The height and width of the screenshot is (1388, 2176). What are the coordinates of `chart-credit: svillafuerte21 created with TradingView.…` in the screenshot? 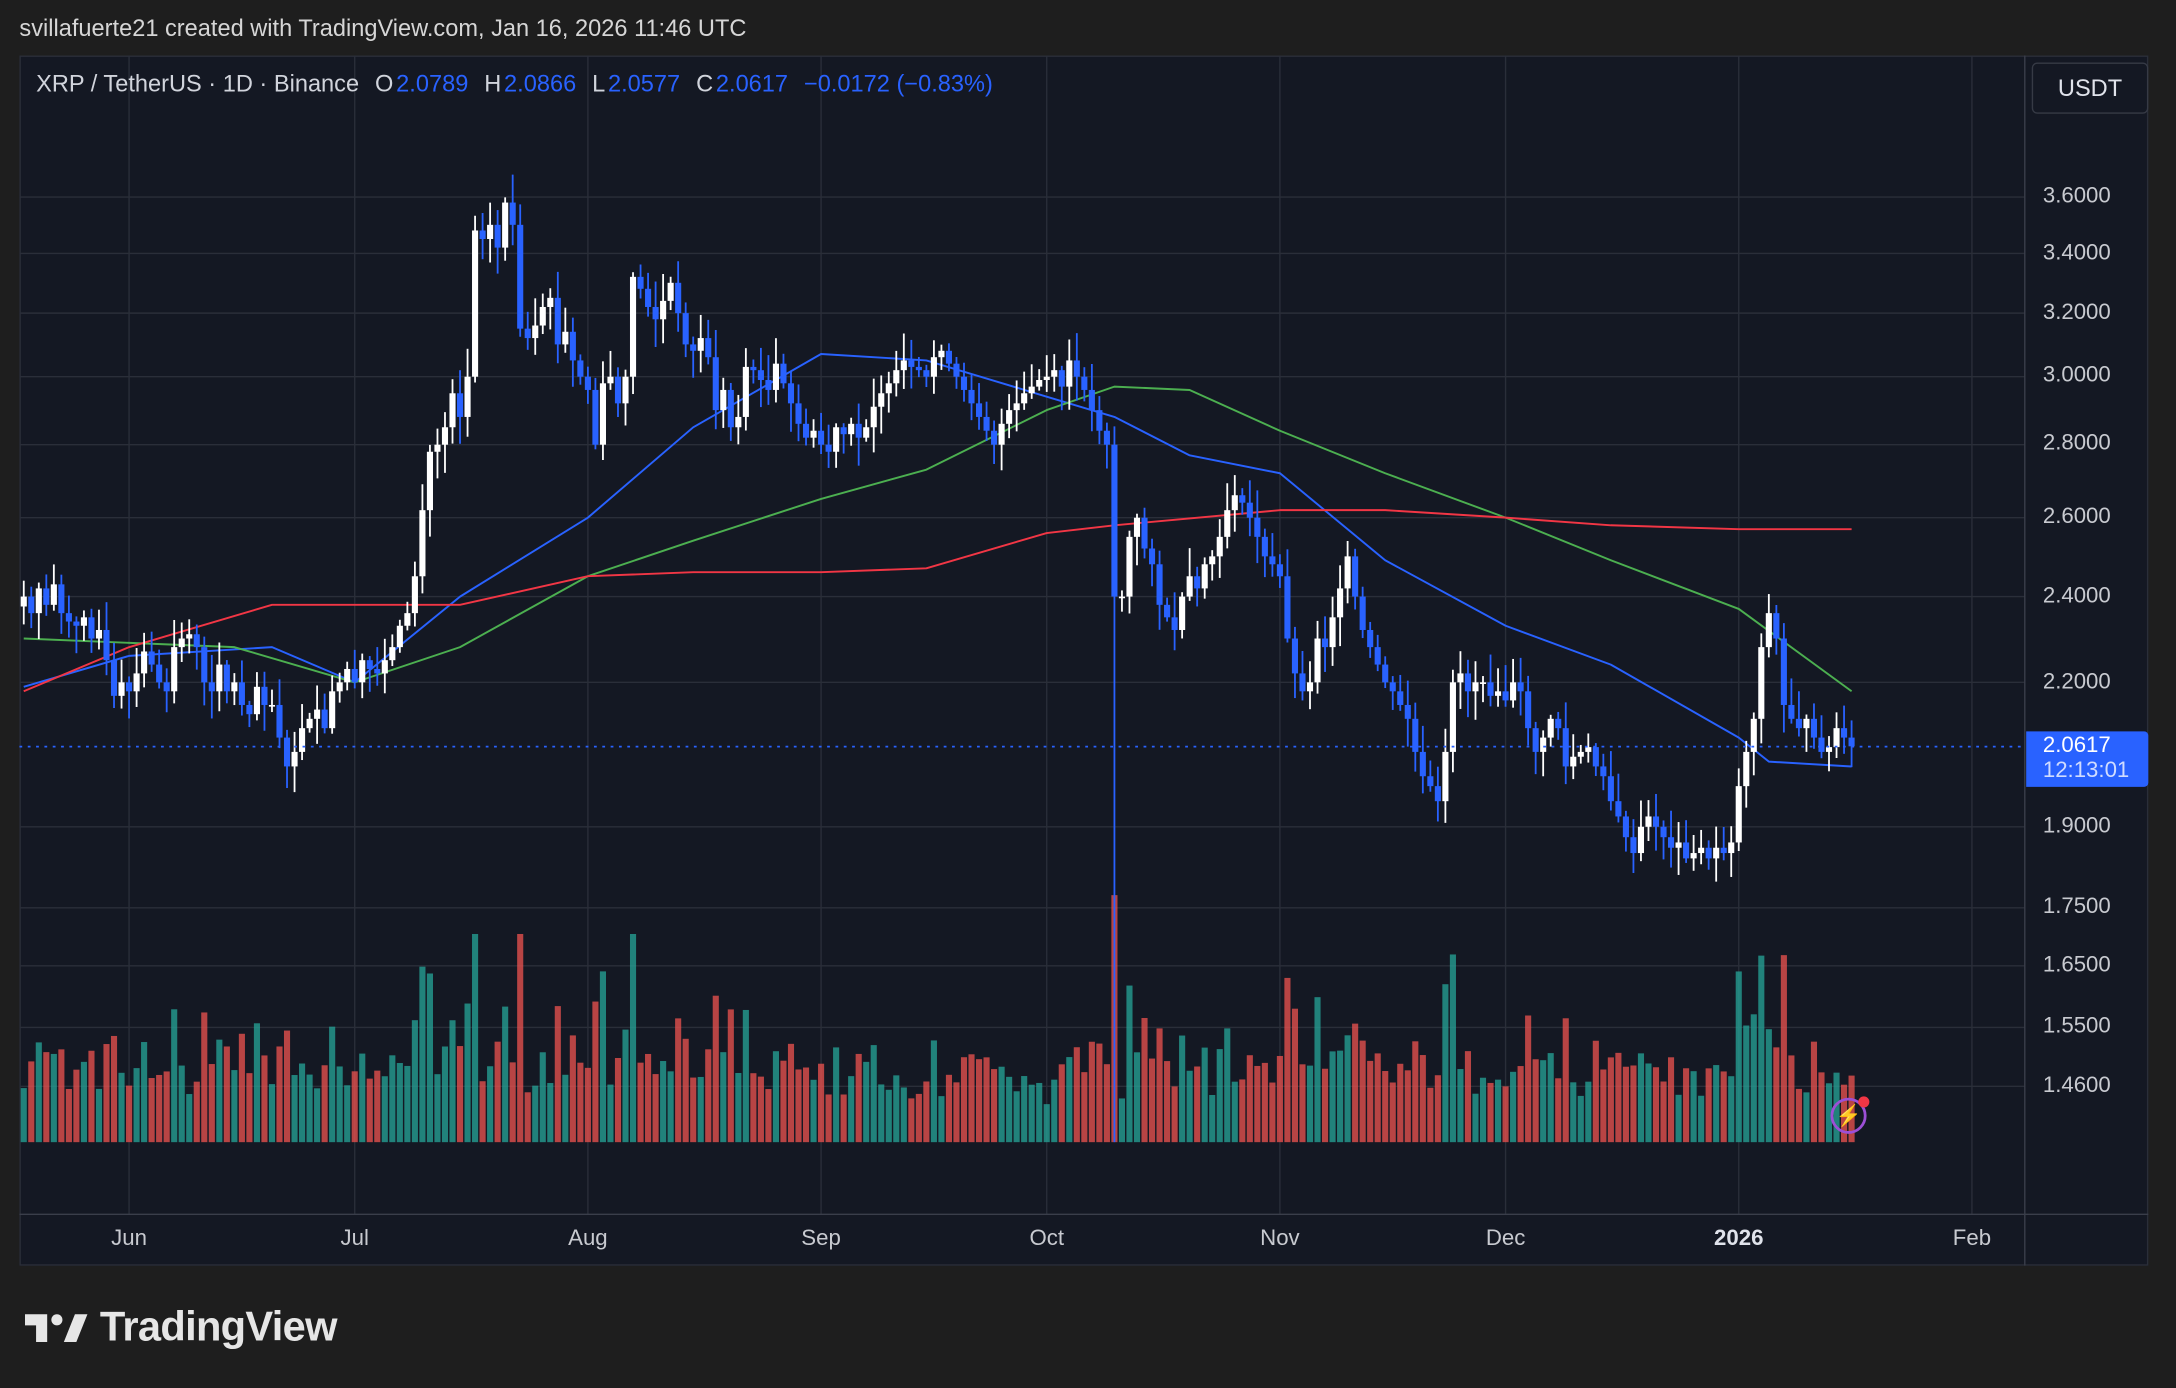 It's located at (383, 28).